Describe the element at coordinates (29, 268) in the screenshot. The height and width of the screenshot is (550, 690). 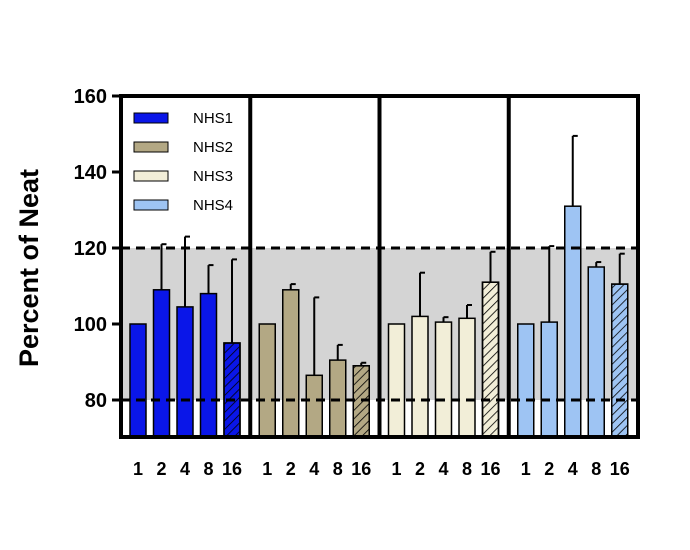
I see `y-axis-title: Percent of Neat` at that location.